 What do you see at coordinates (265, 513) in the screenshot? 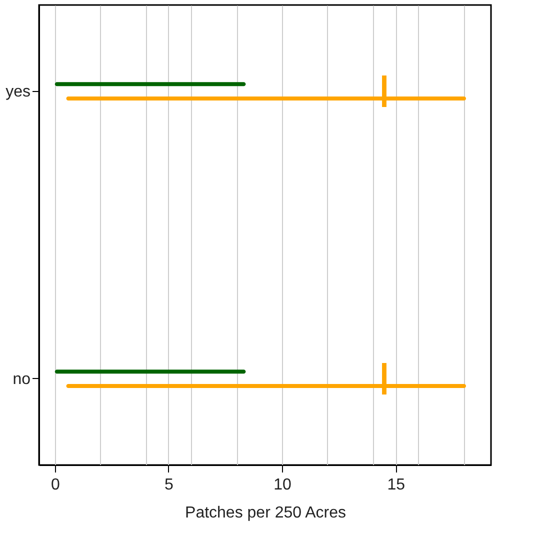
I see `x-axis-title: Patches per 250 Acres` at bounding box center [265, 513].